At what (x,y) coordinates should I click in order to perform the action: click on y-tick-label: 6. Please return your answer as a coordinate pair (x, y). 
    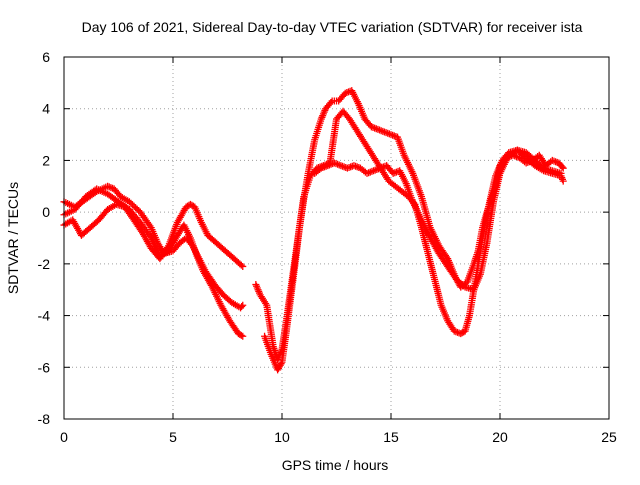
    Looking at the image, I should click on (46, 57).